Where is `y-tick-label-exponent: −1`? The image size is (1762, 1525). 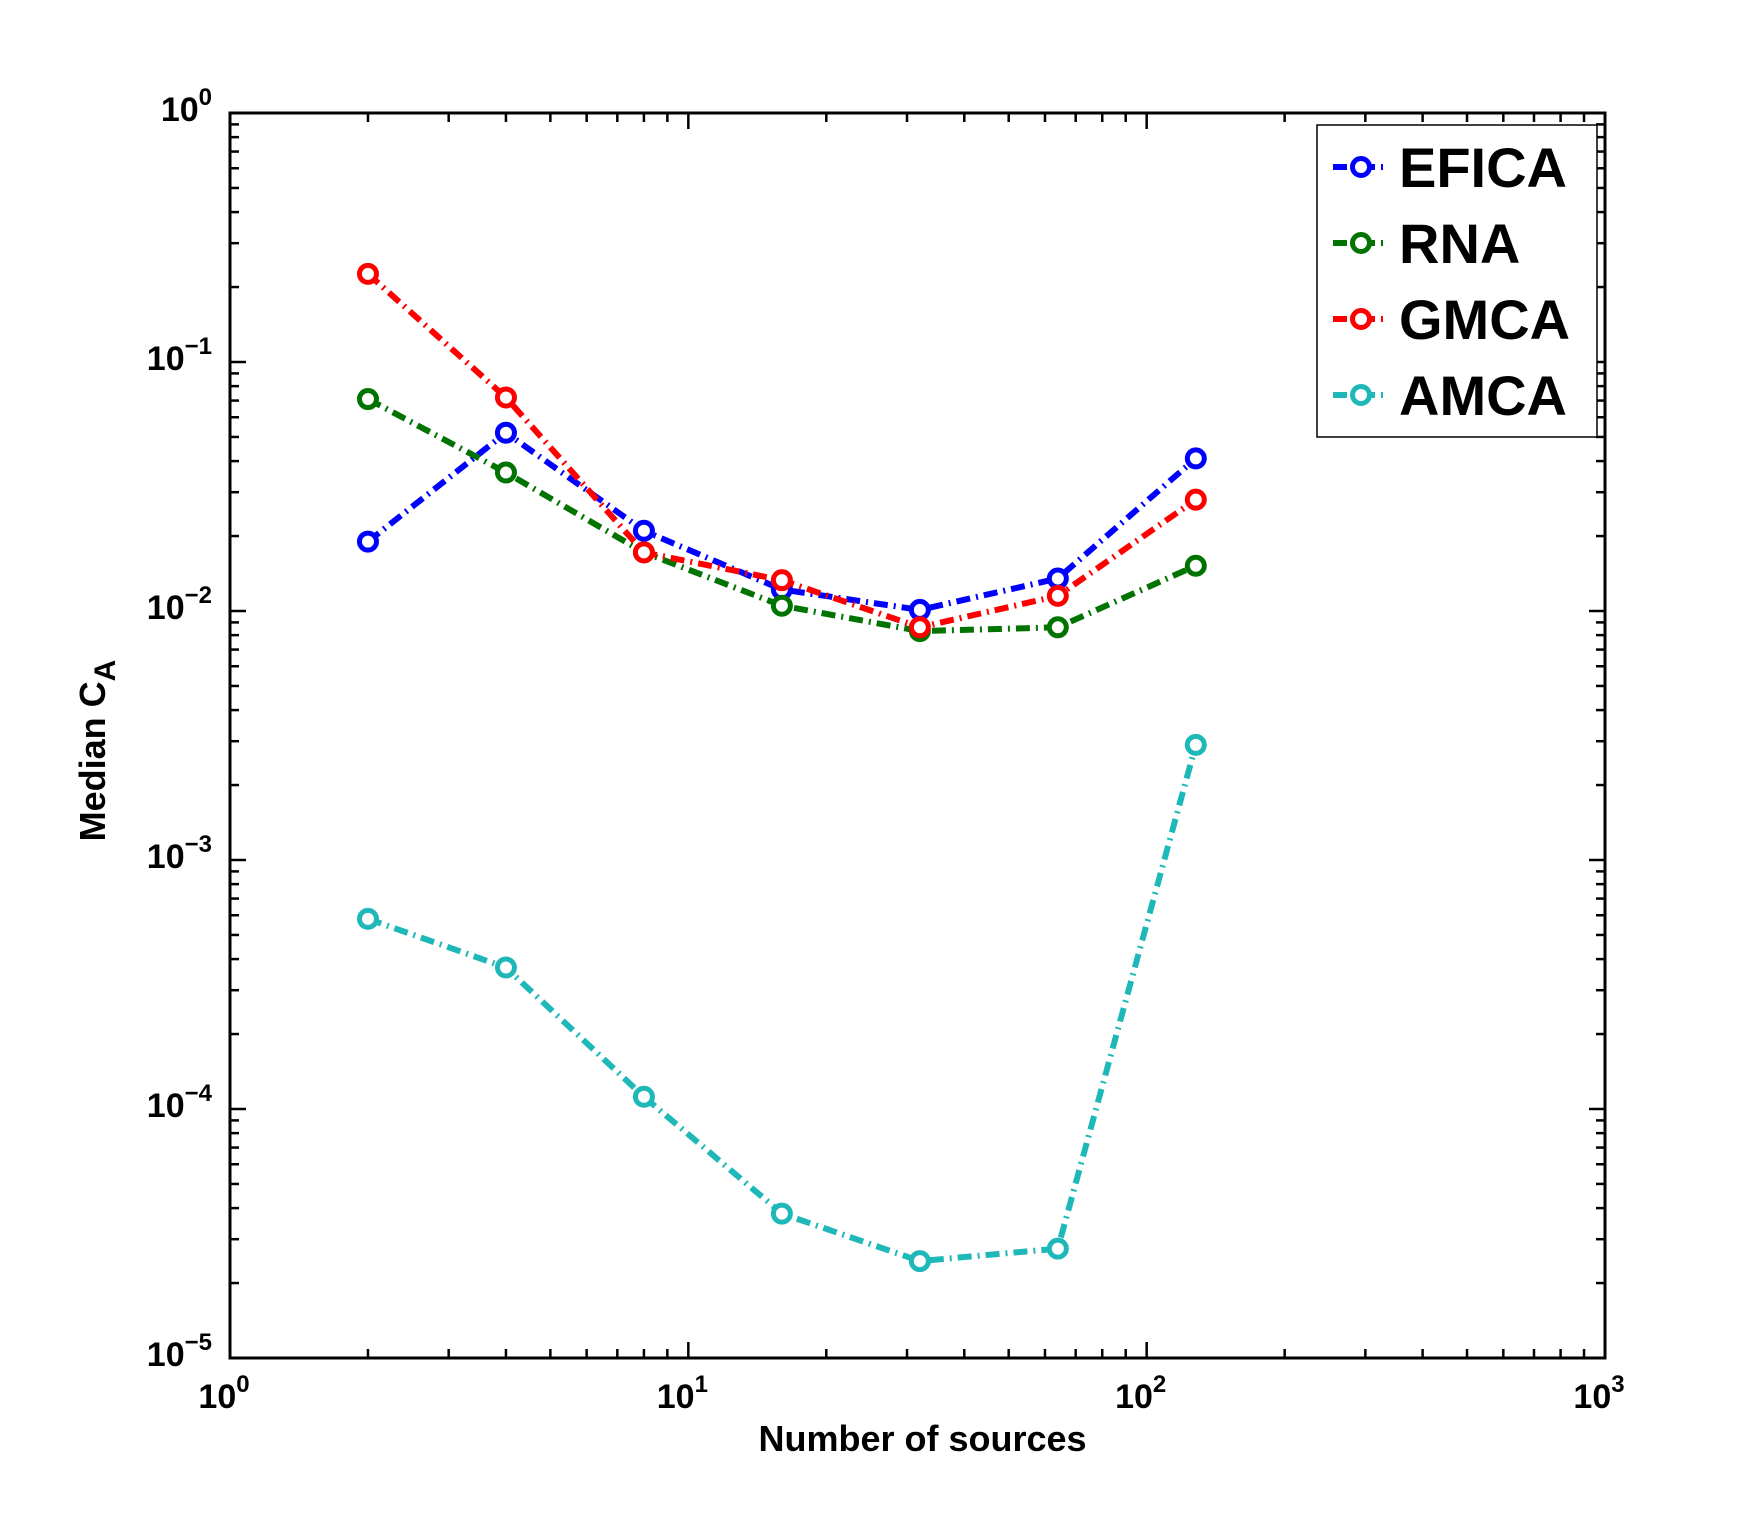 y-tick-label-exponent: −1 is located at coordinates (198, 346).